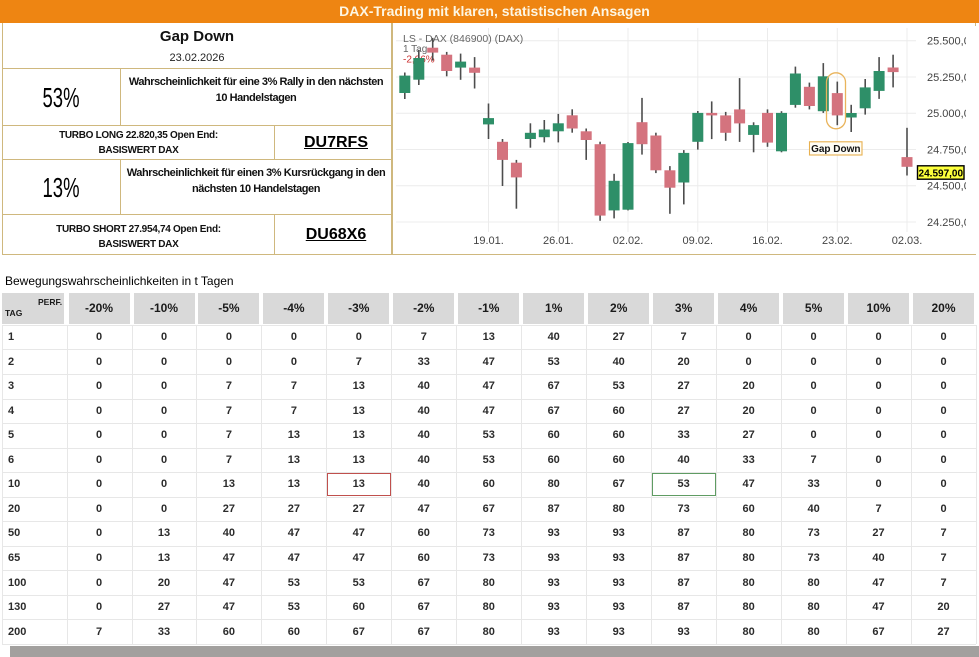  I want to click on svg-text: 25.250,00, so click(951, 78).